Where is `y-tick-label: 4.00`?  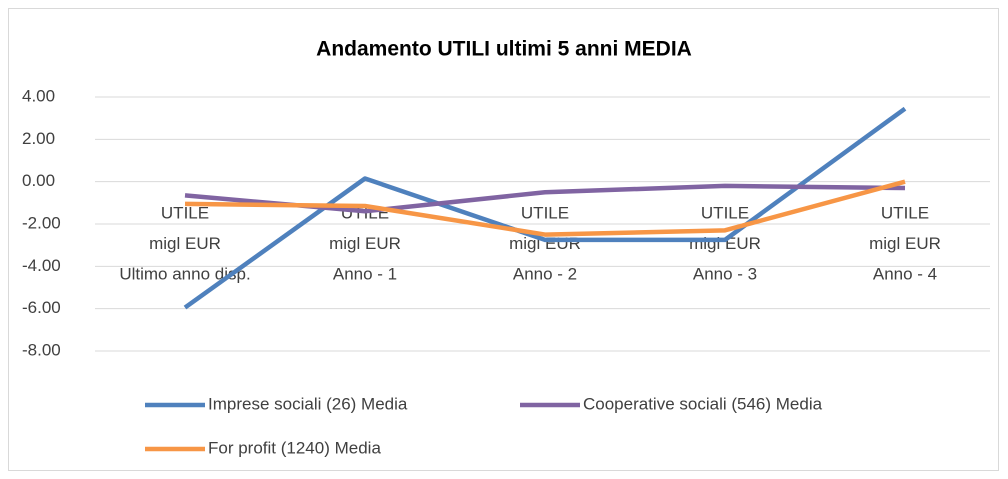 y-tick-label: 4.00 is located at coordinates (38, 95).